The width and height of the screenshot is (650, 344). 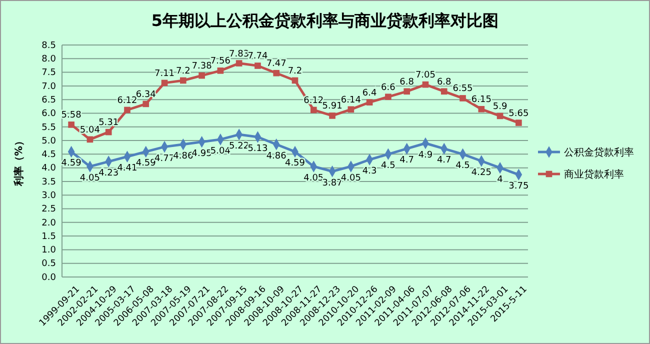 What do you see at coordinates (49, 196) in the screenshot?
I see `y-tick-label: 3.0` at bounding box center [49, 196].